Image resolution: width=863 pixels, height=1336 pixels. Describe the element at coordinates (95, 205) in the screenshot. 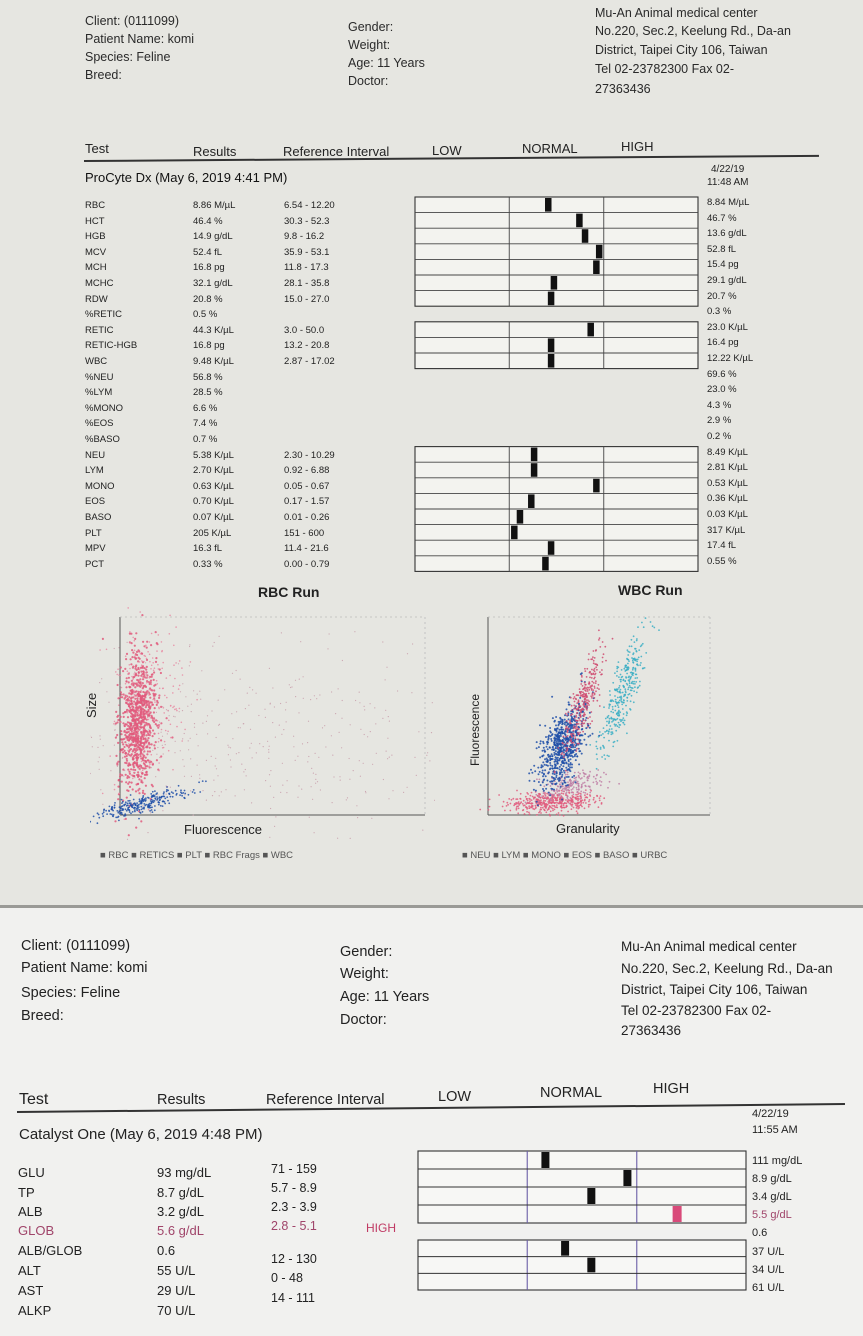

I see `cell-test: RBC` at that location.